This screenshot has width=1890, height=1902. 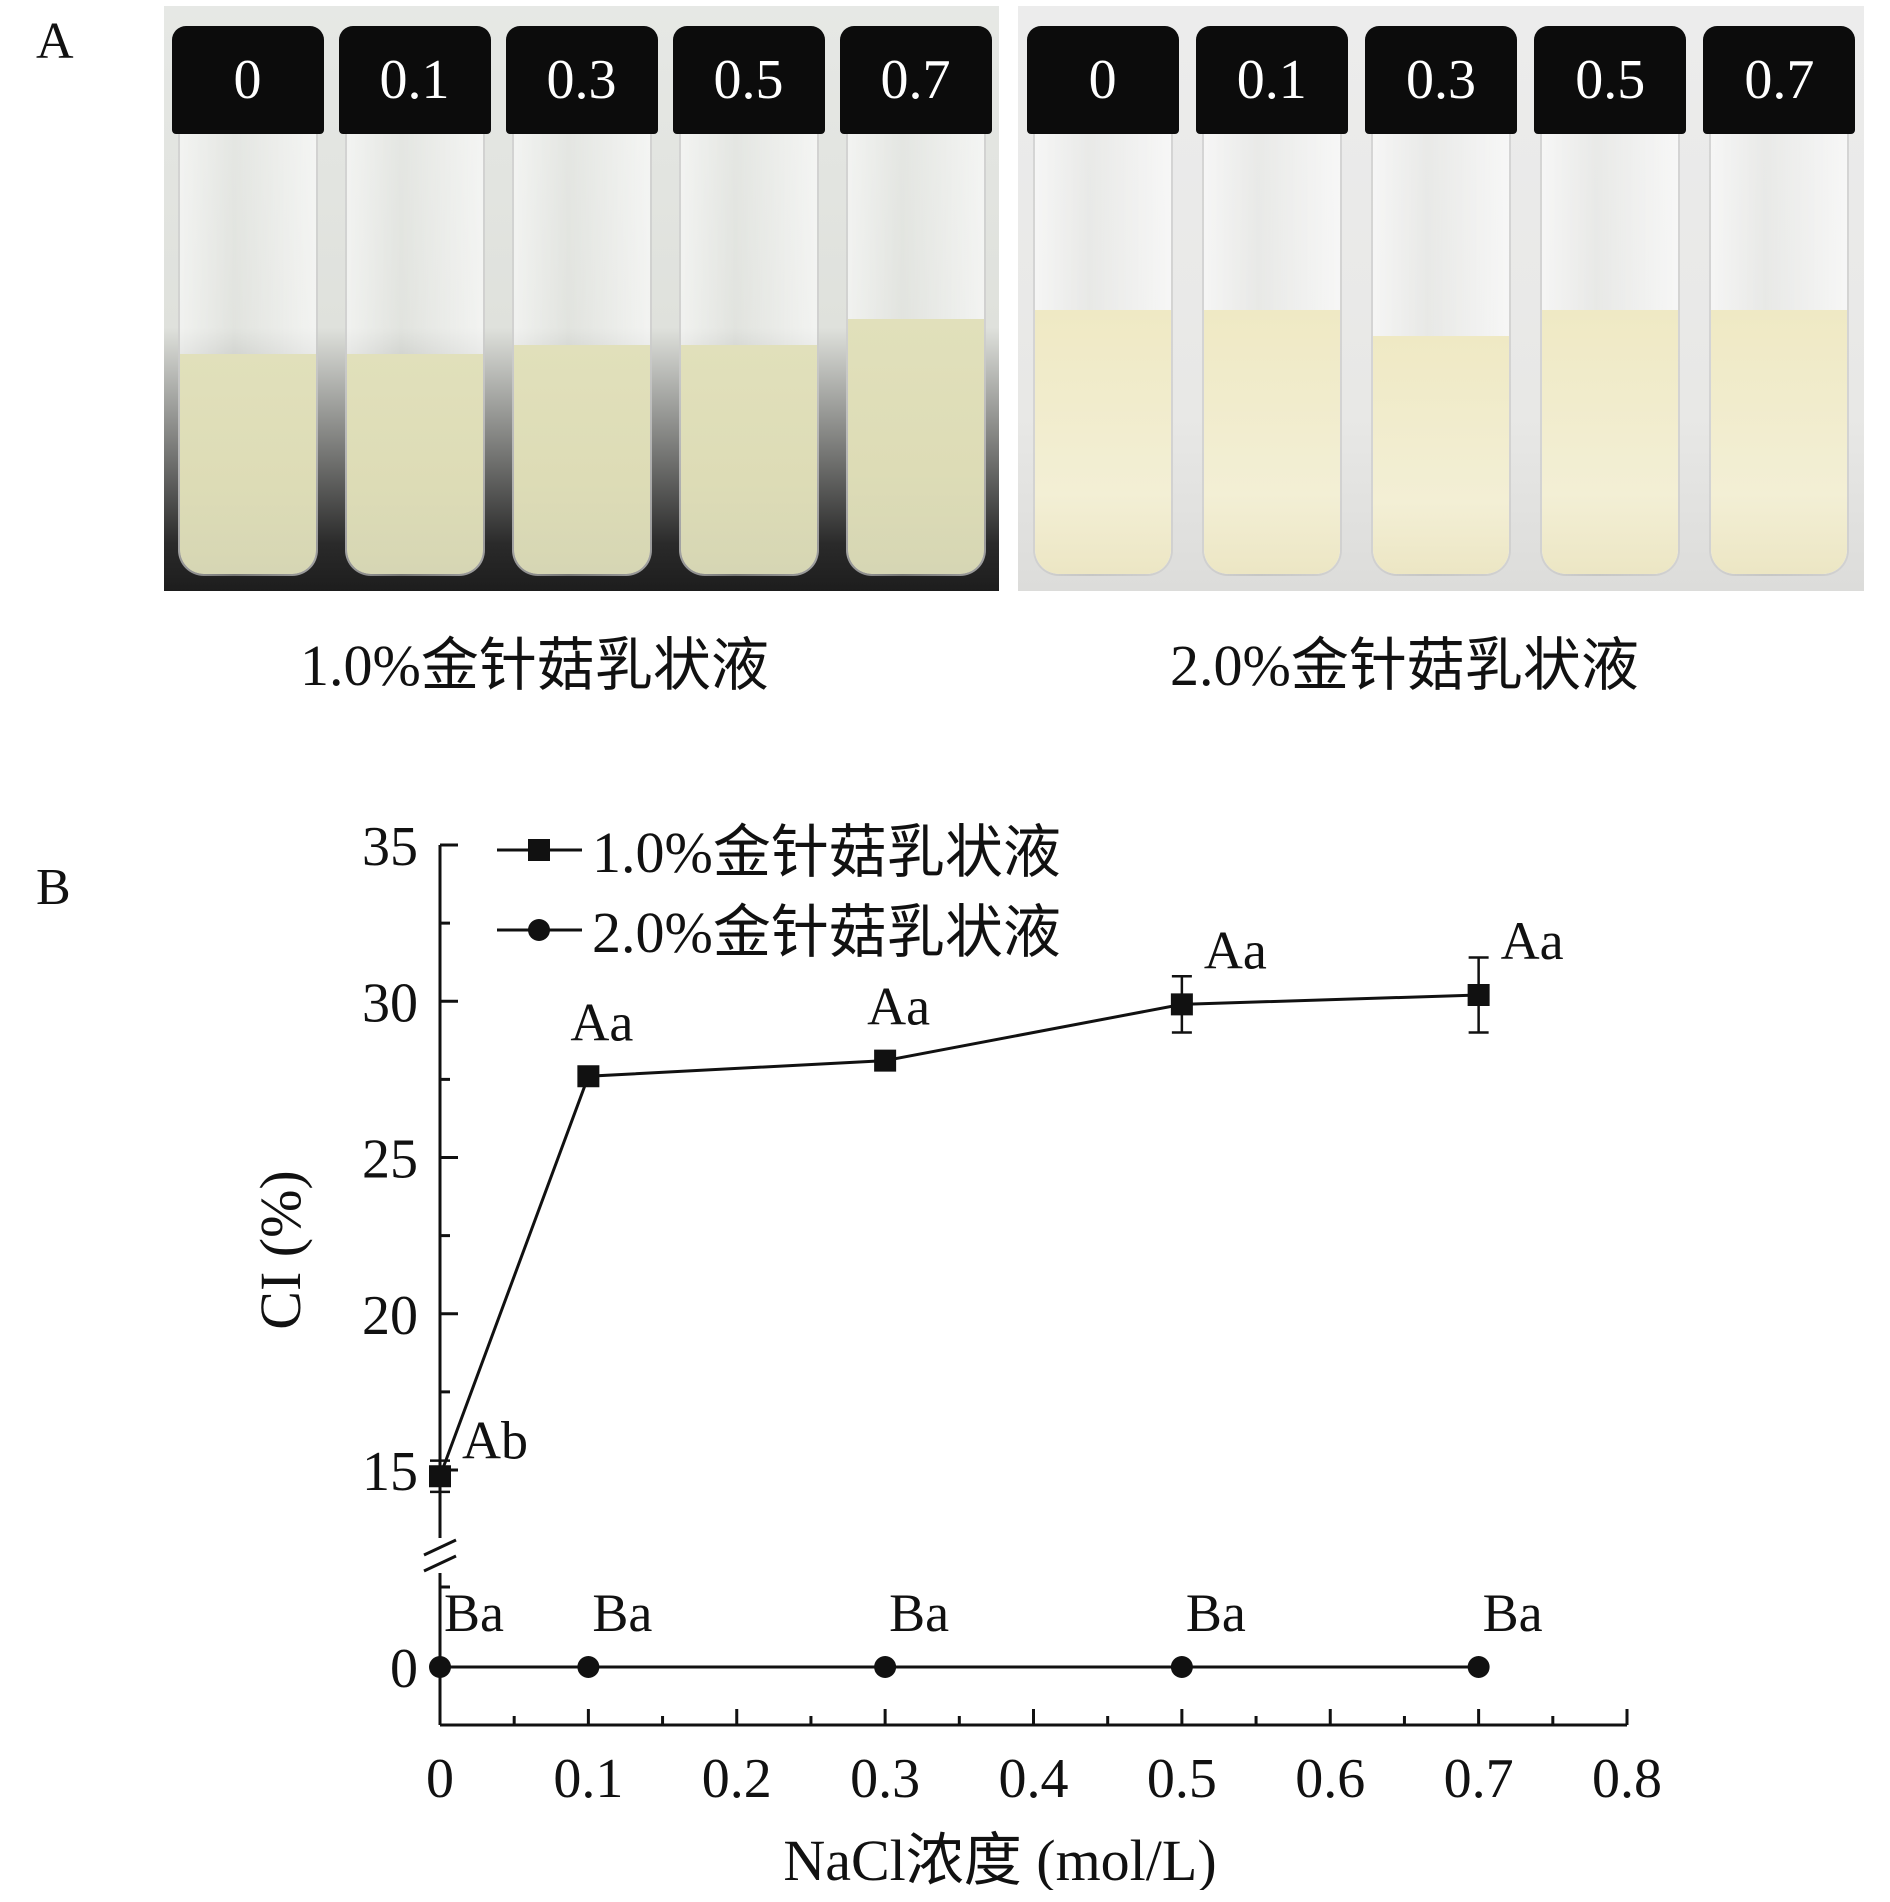 I want to click on x-tick-label: 0.1, so click(x=588, y=1779).